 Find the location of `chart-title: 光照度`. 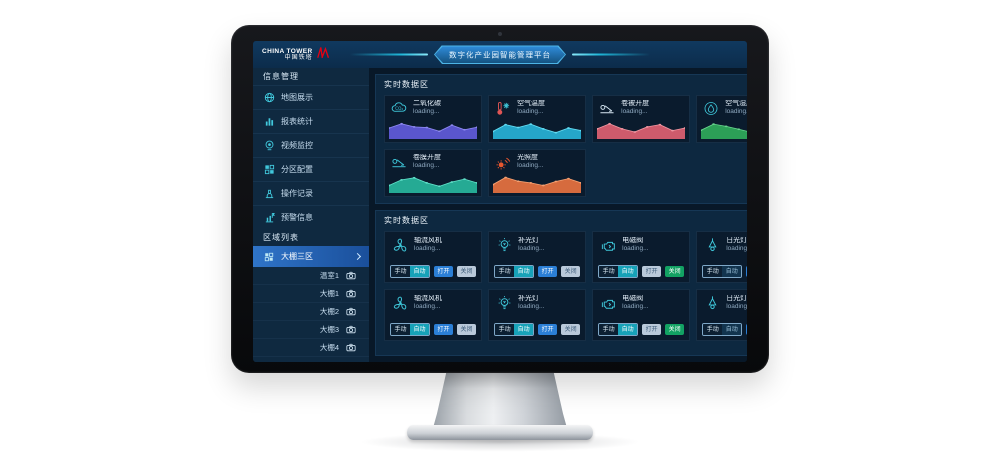

chart-title: 光照度 is located at coordinates (528, 157).